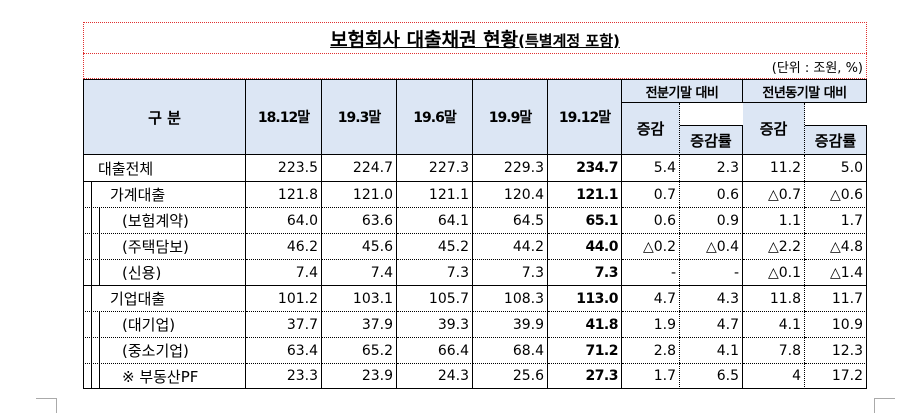 This screenshot has width=922, height=413. What do you see at coordinates (510, 298) in the screenshot?
I see `cell: 108.3` at bounding box center [510, 298].